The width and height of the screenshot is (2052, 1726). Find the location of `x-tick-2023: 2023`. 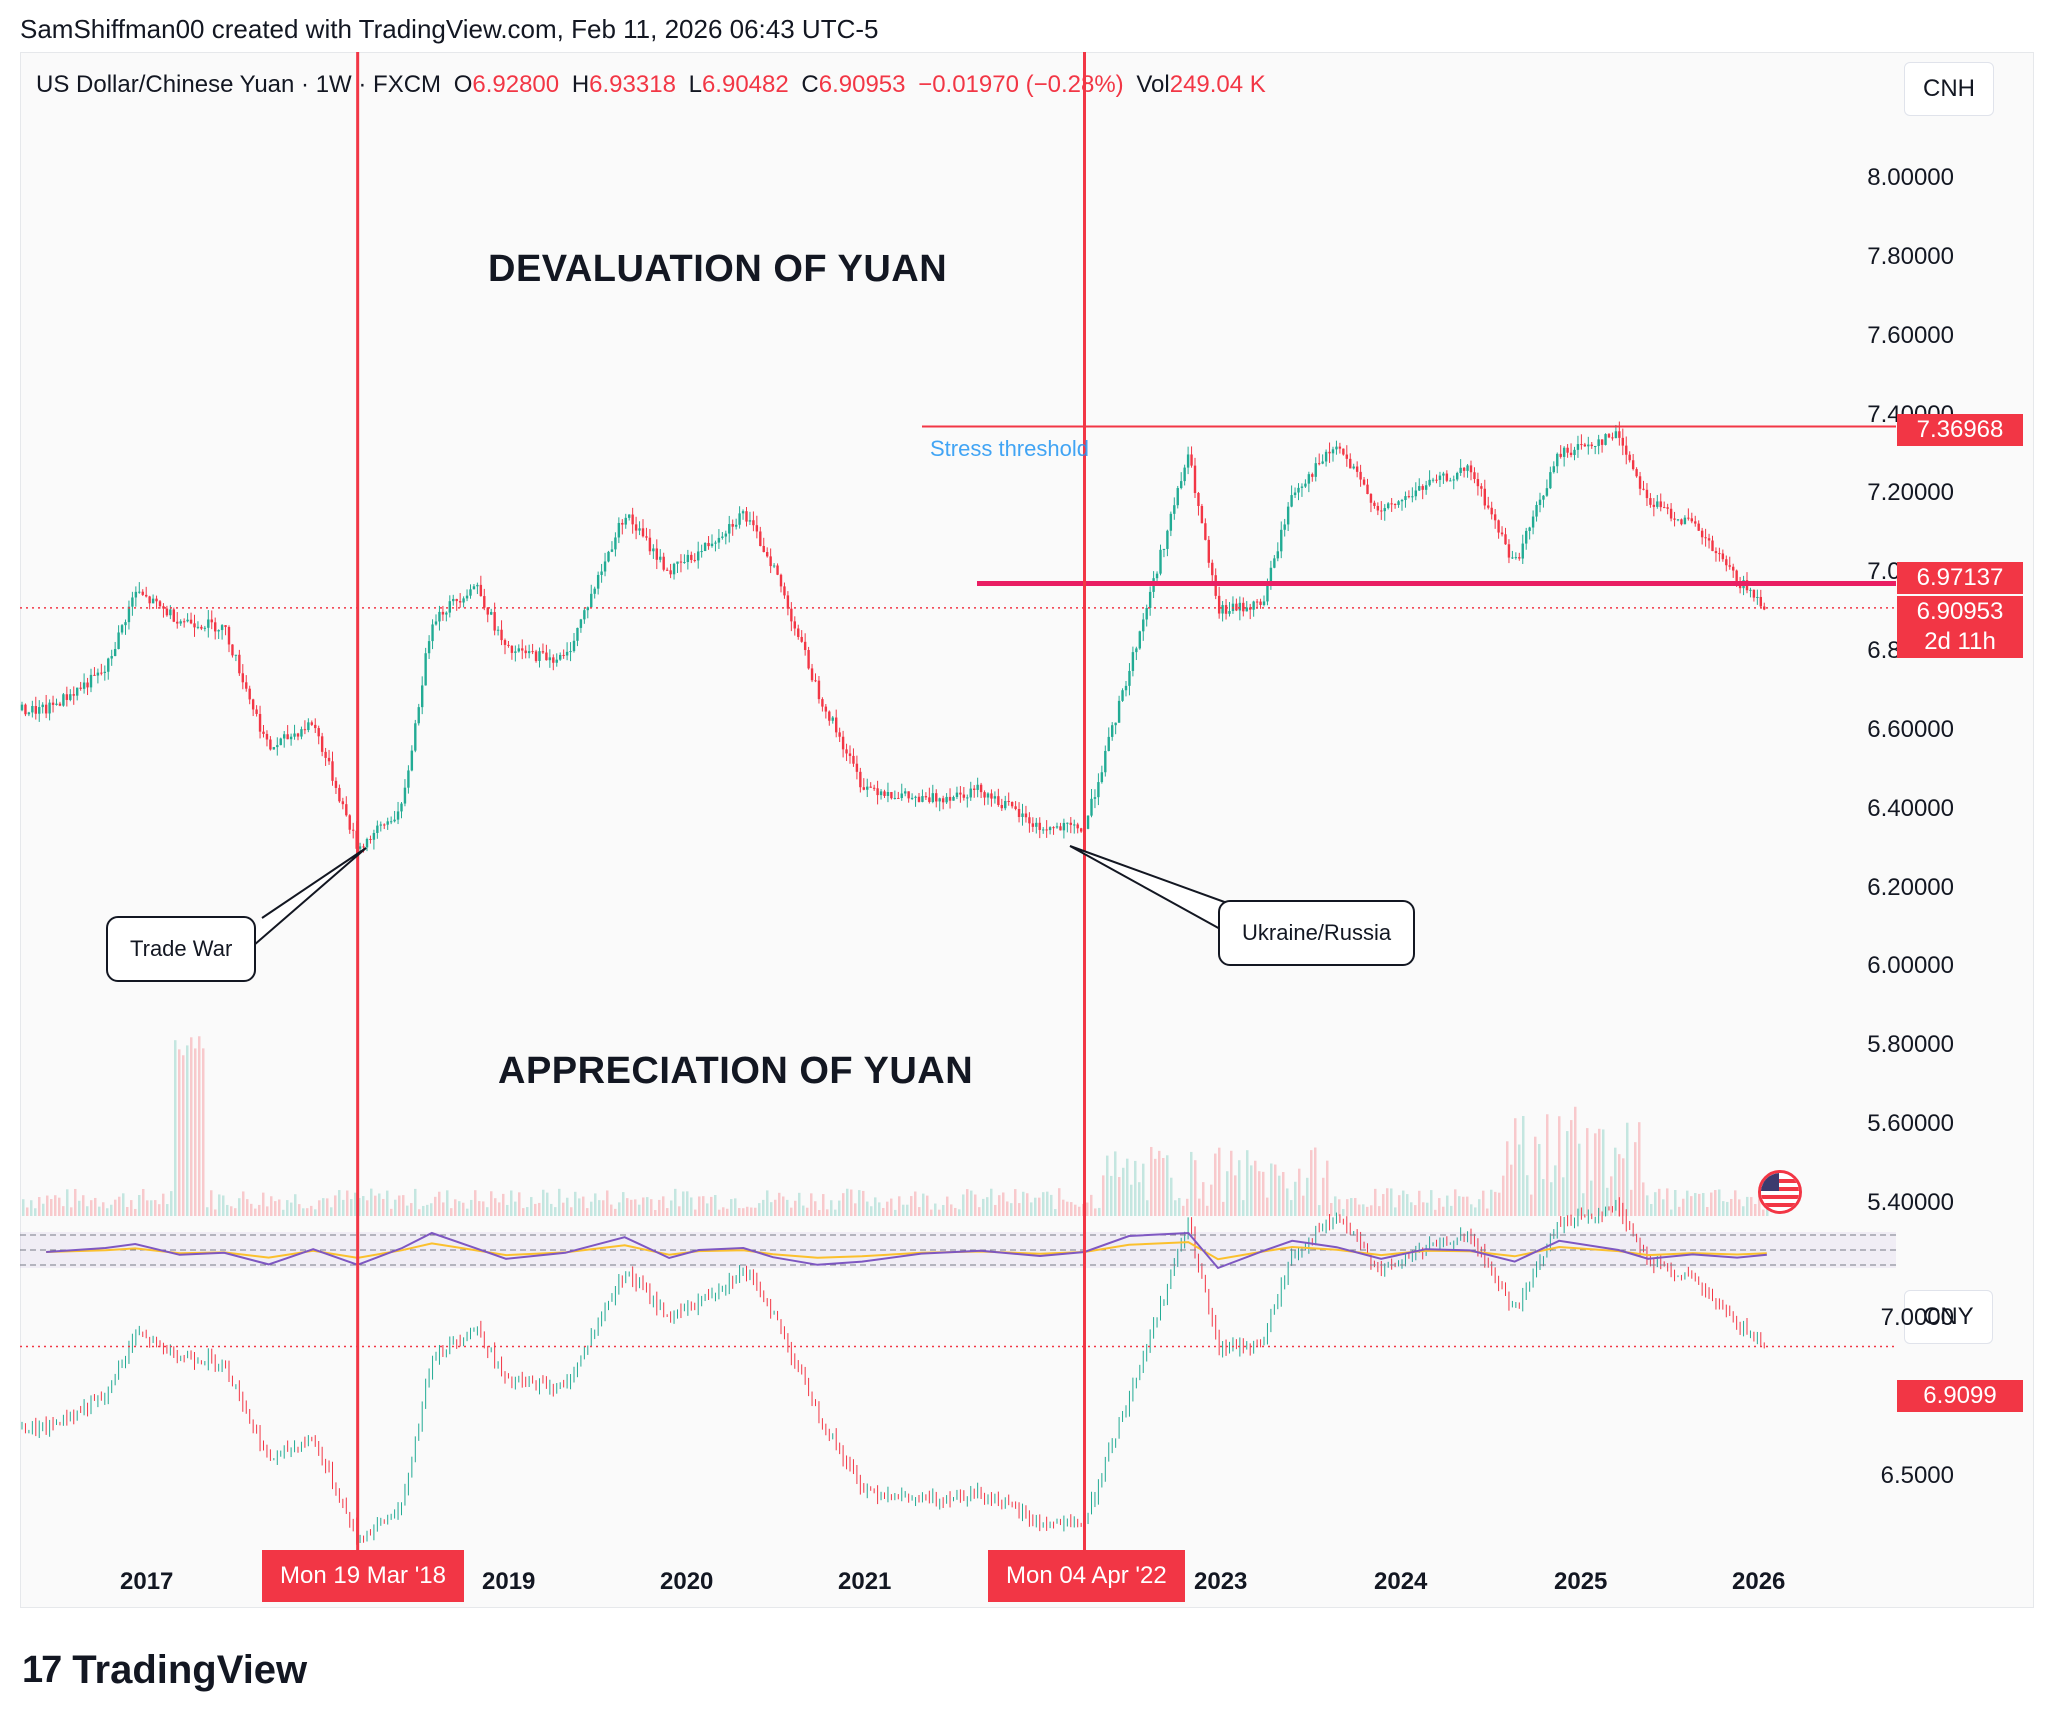

x-tick-2023: 2023 is located at coordinates (1221, 1581).